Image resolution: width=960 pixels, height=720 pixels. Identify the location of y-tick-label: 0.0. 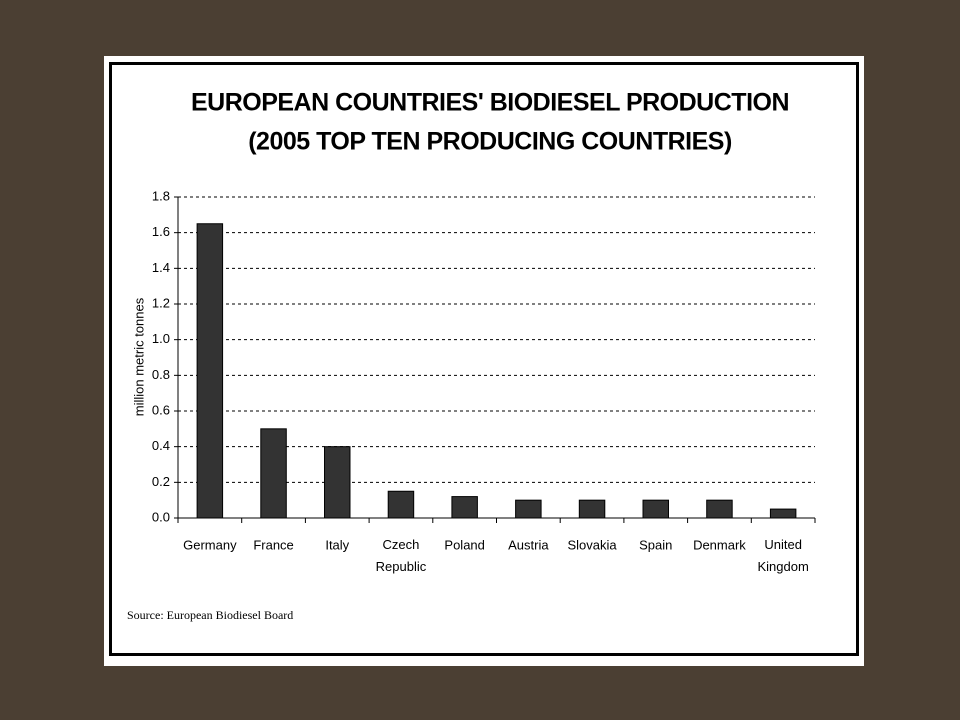
(161, 516).